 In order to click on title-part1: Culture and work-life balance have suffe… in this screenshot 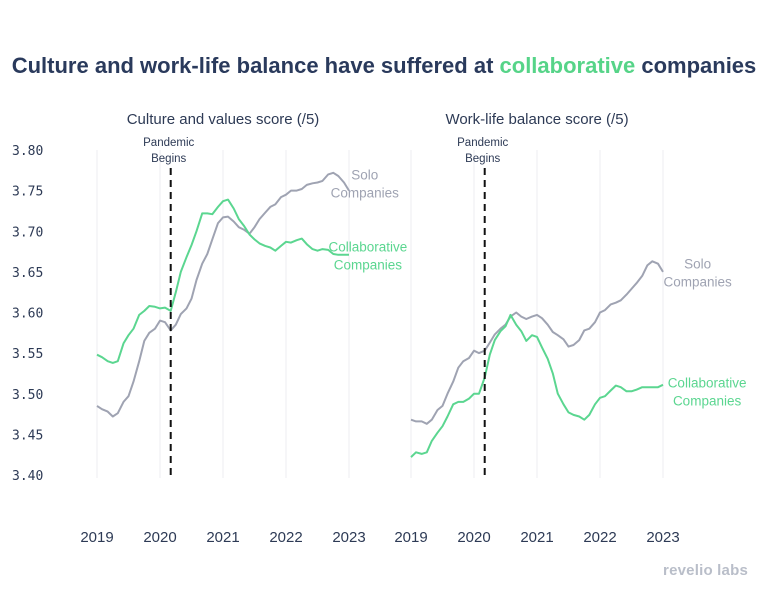, I will do `click(255, 65)`.